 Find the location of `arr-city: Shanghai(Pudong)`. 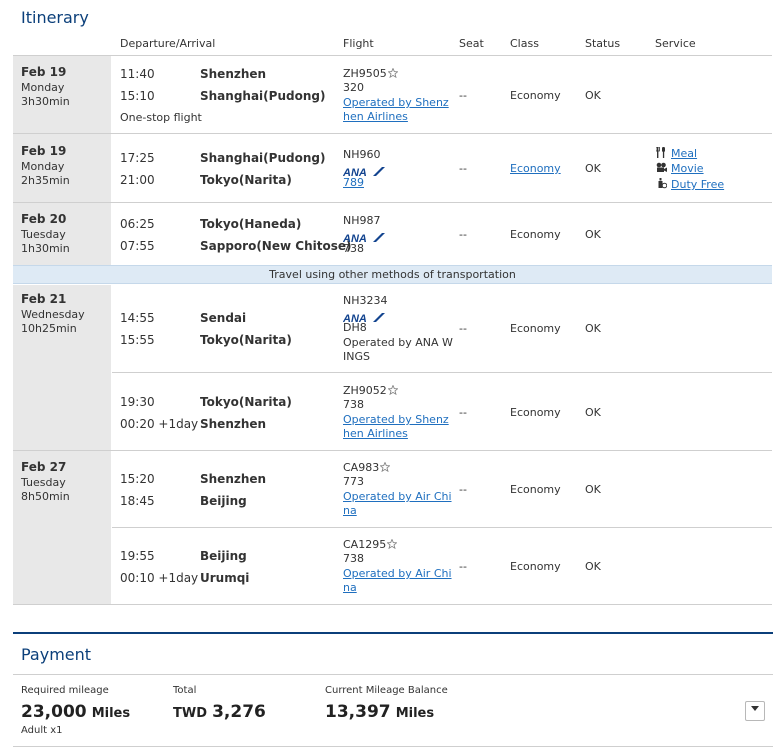

arr-city: Shanghai(Pudong) is located at coordinates (263, 96).